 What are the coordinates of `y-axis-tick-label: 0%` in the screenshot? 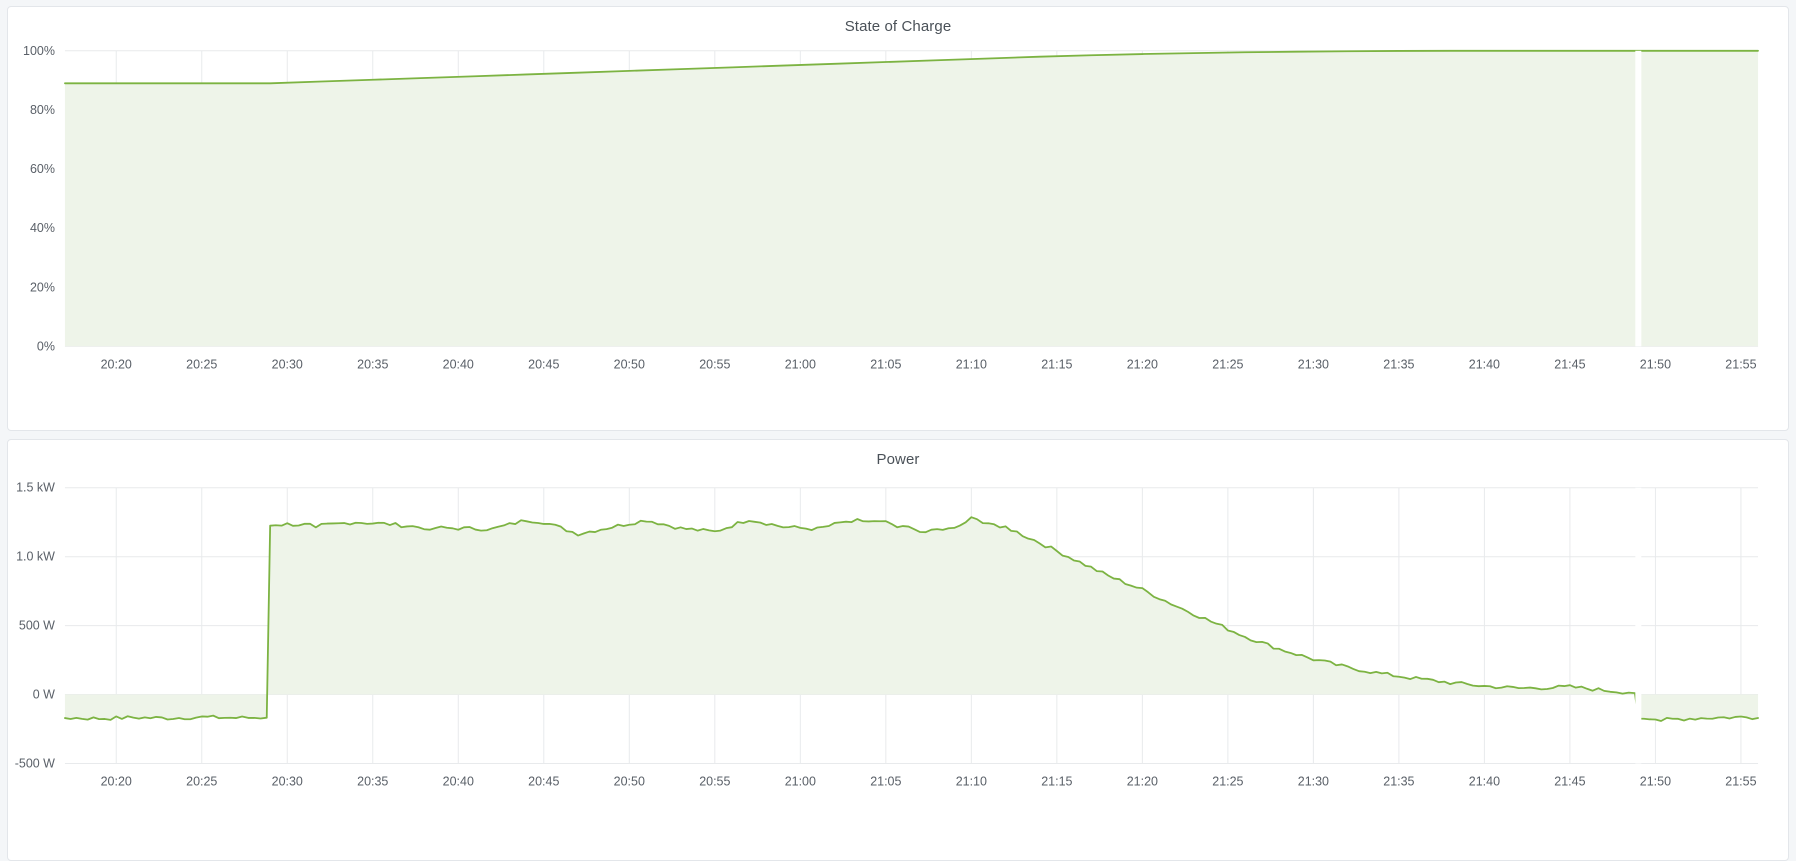 It's located at (46, 346).